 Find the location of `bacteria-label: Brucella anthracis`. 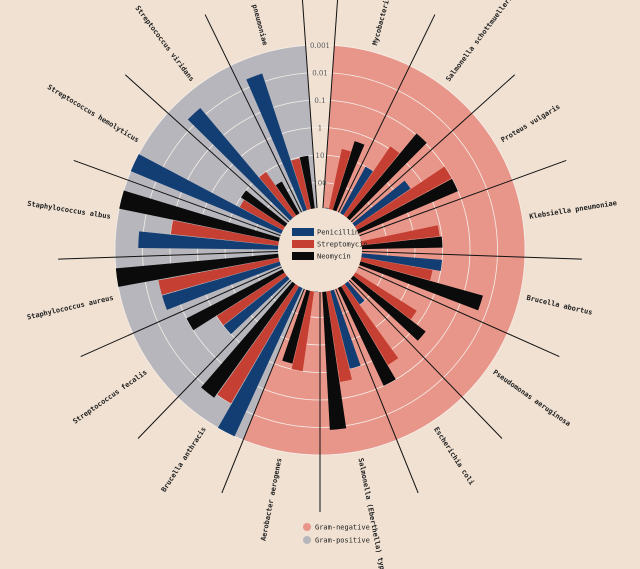

bacteria-label: Brucella anthracis is located at coordinates (184, 460).